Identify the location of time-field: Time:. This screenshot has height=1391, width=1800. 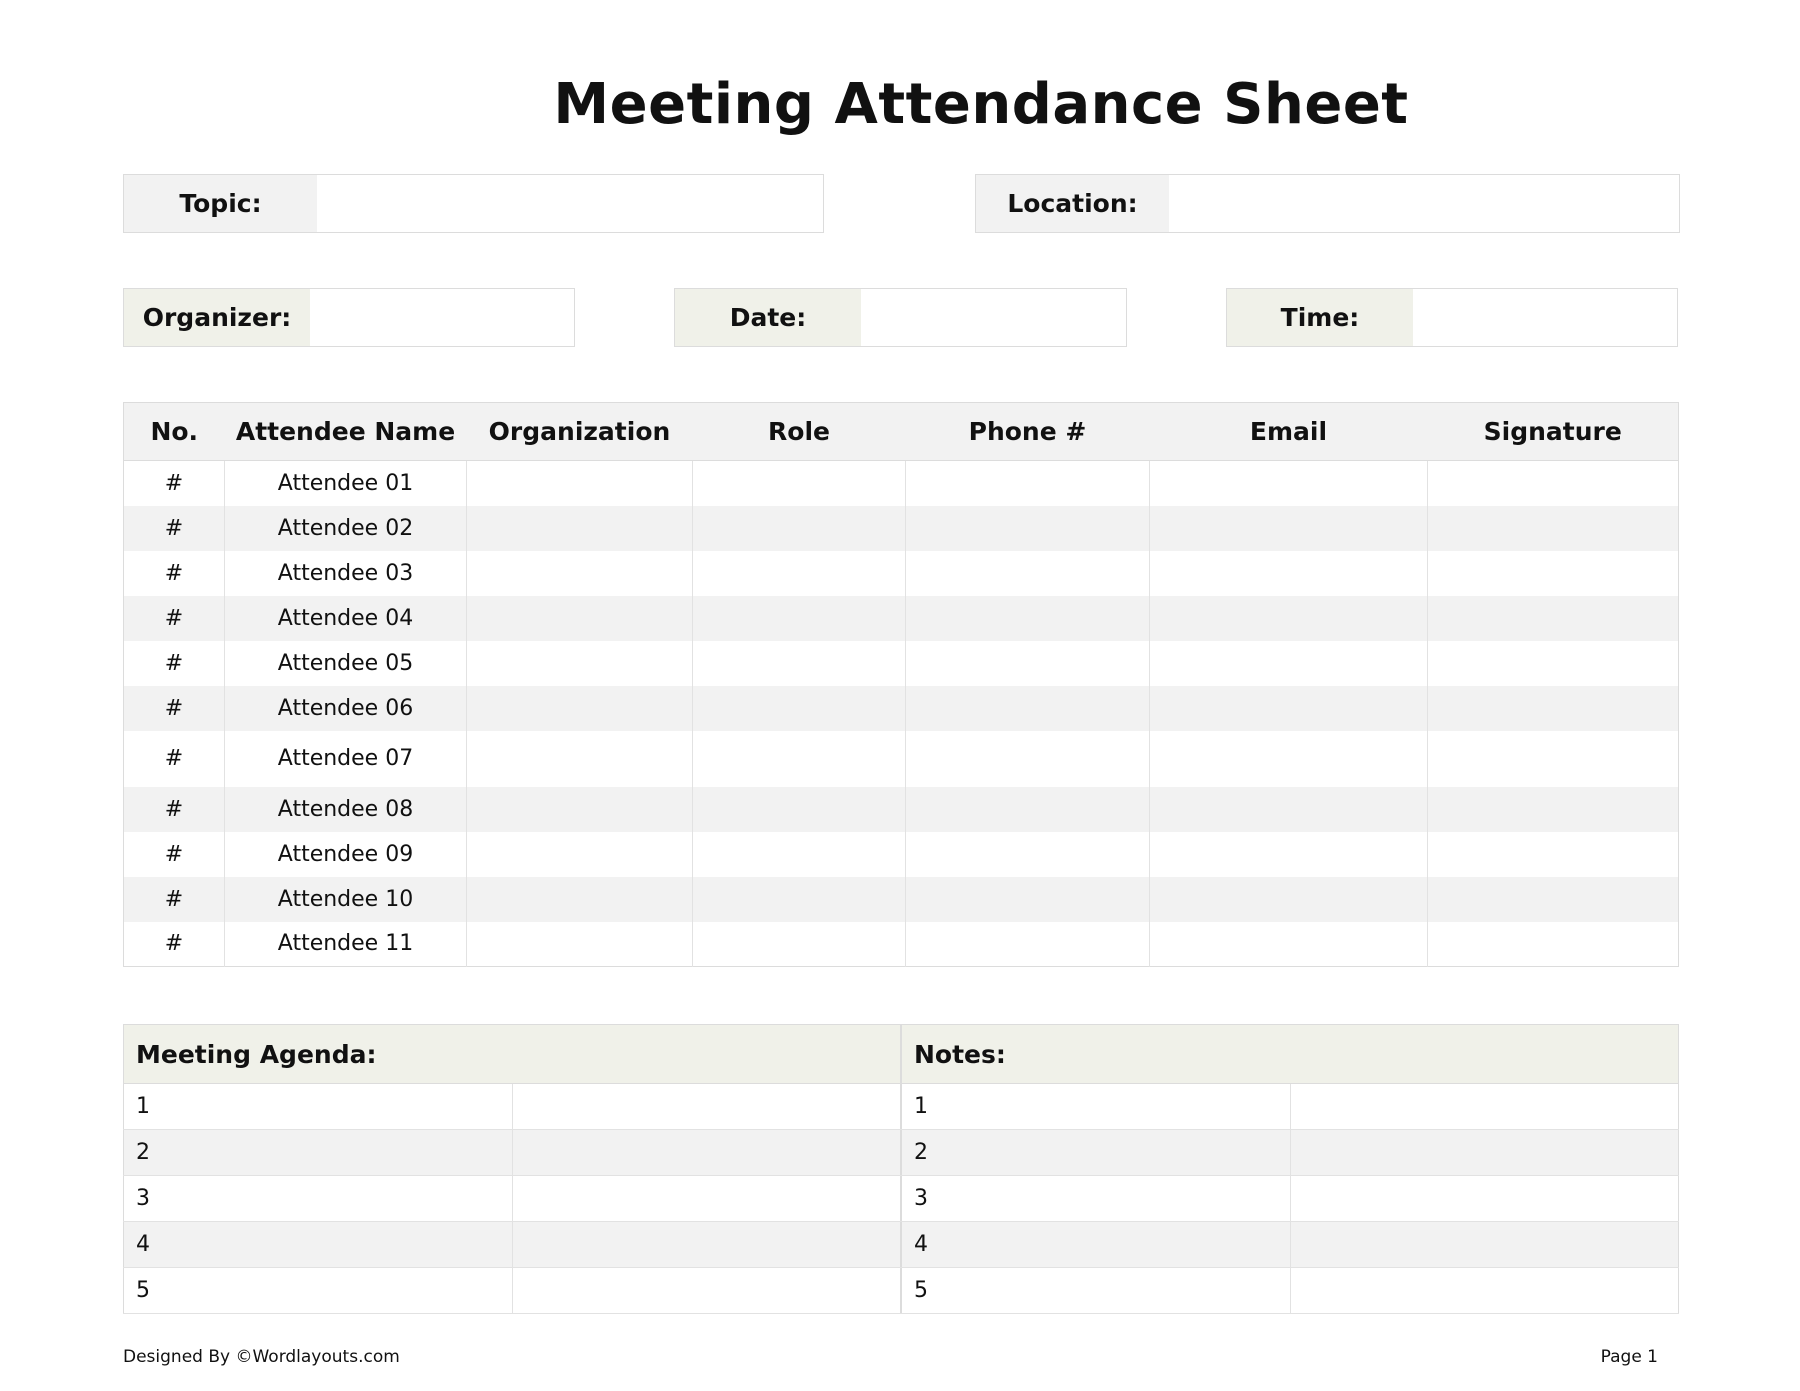
(1452, 317).